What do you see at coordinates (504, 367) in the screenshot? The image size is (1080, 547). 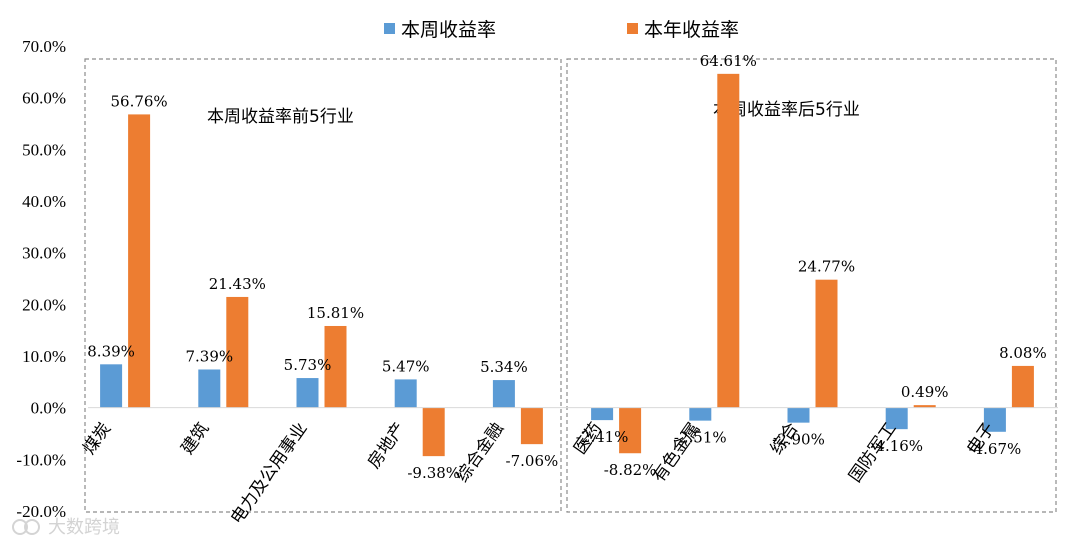 I see `weekly-value-label: 5.34%` at bounding box center [504, 367].